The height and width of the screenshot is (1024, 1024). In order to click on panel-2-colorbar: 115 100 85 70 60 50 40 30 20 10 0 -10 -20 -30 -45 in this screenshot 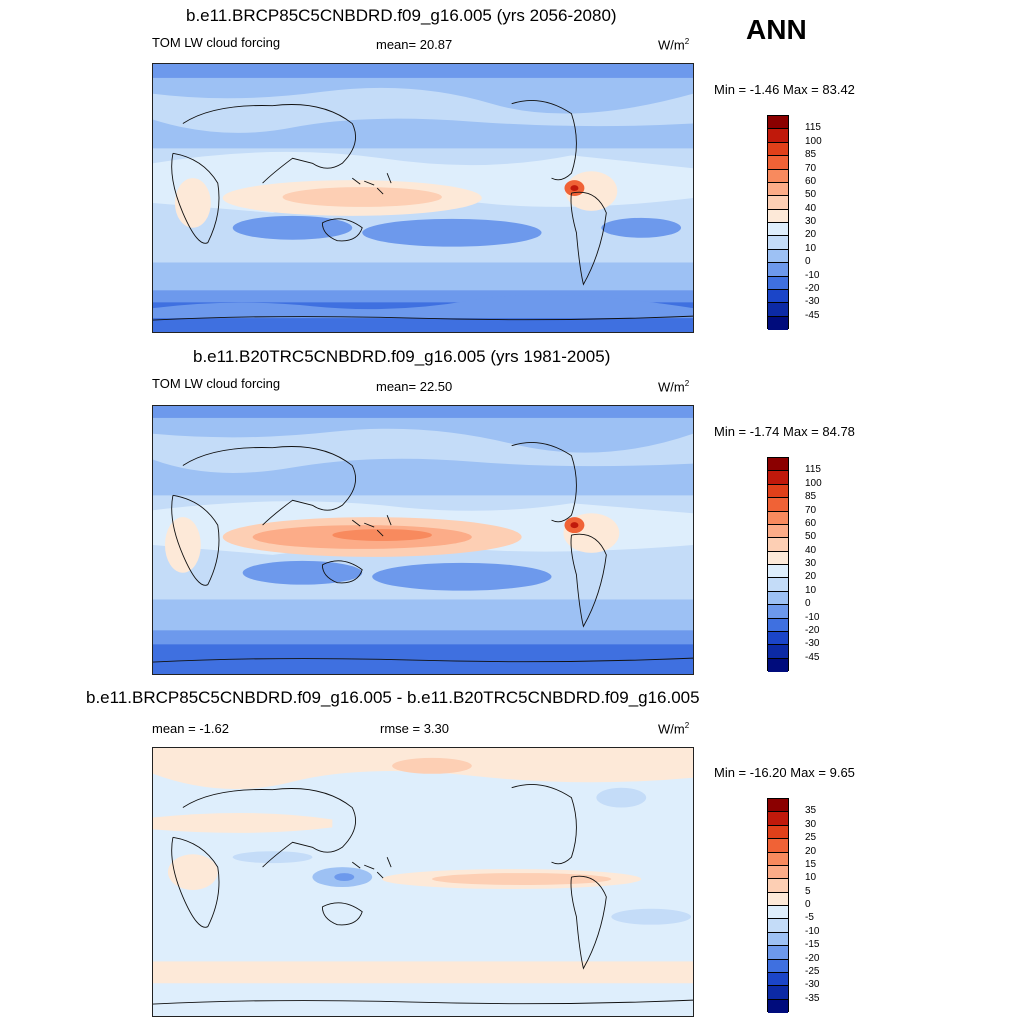, I will do `click(794, 564)`.